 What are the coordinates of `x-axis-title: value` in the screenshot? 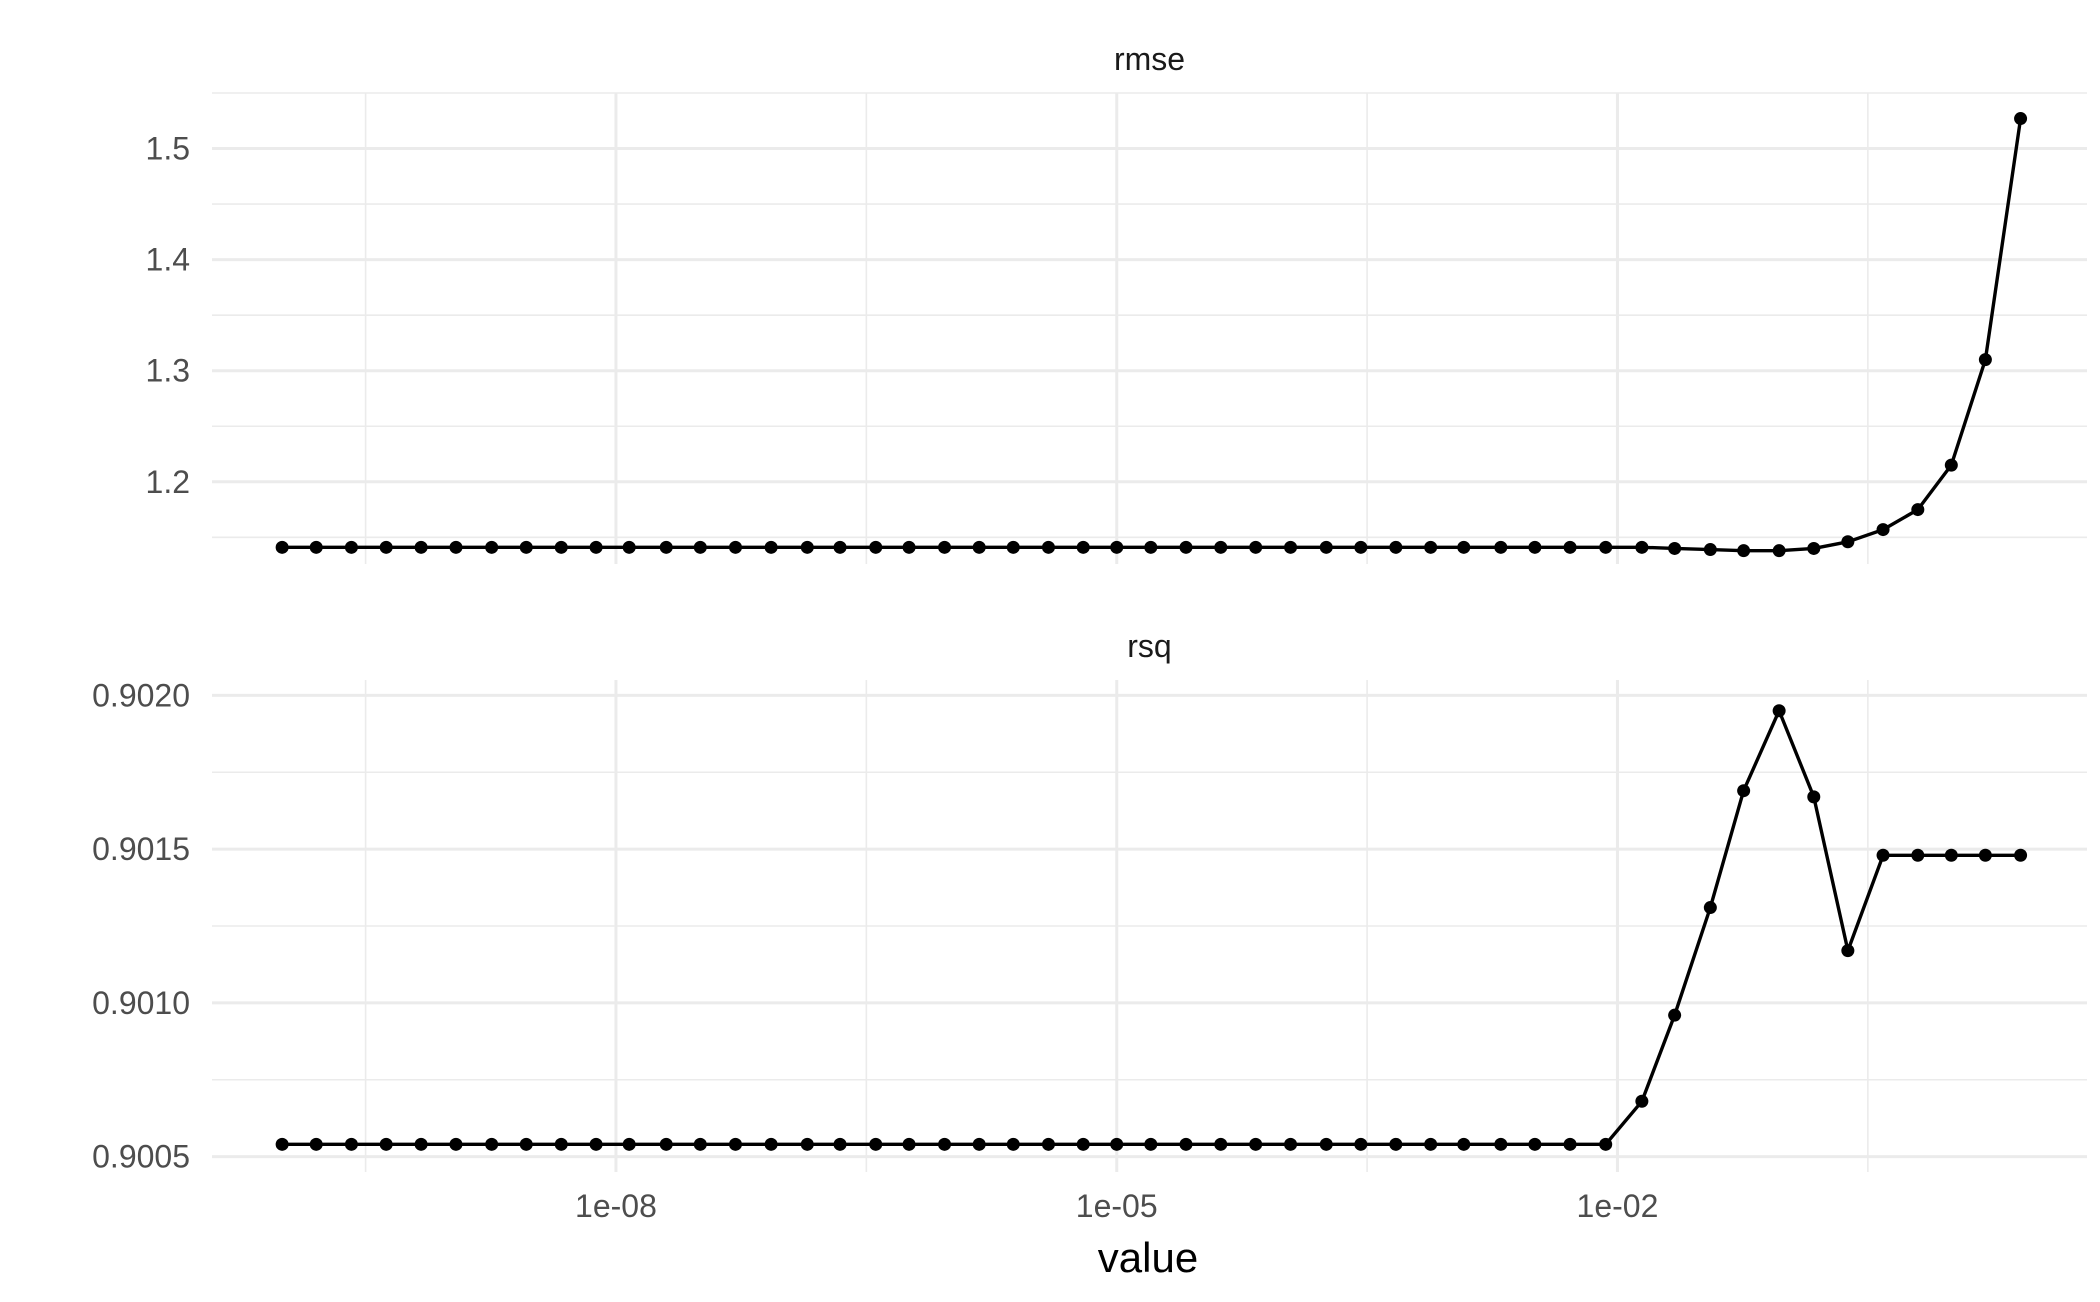 It's located at (1148, 1257).